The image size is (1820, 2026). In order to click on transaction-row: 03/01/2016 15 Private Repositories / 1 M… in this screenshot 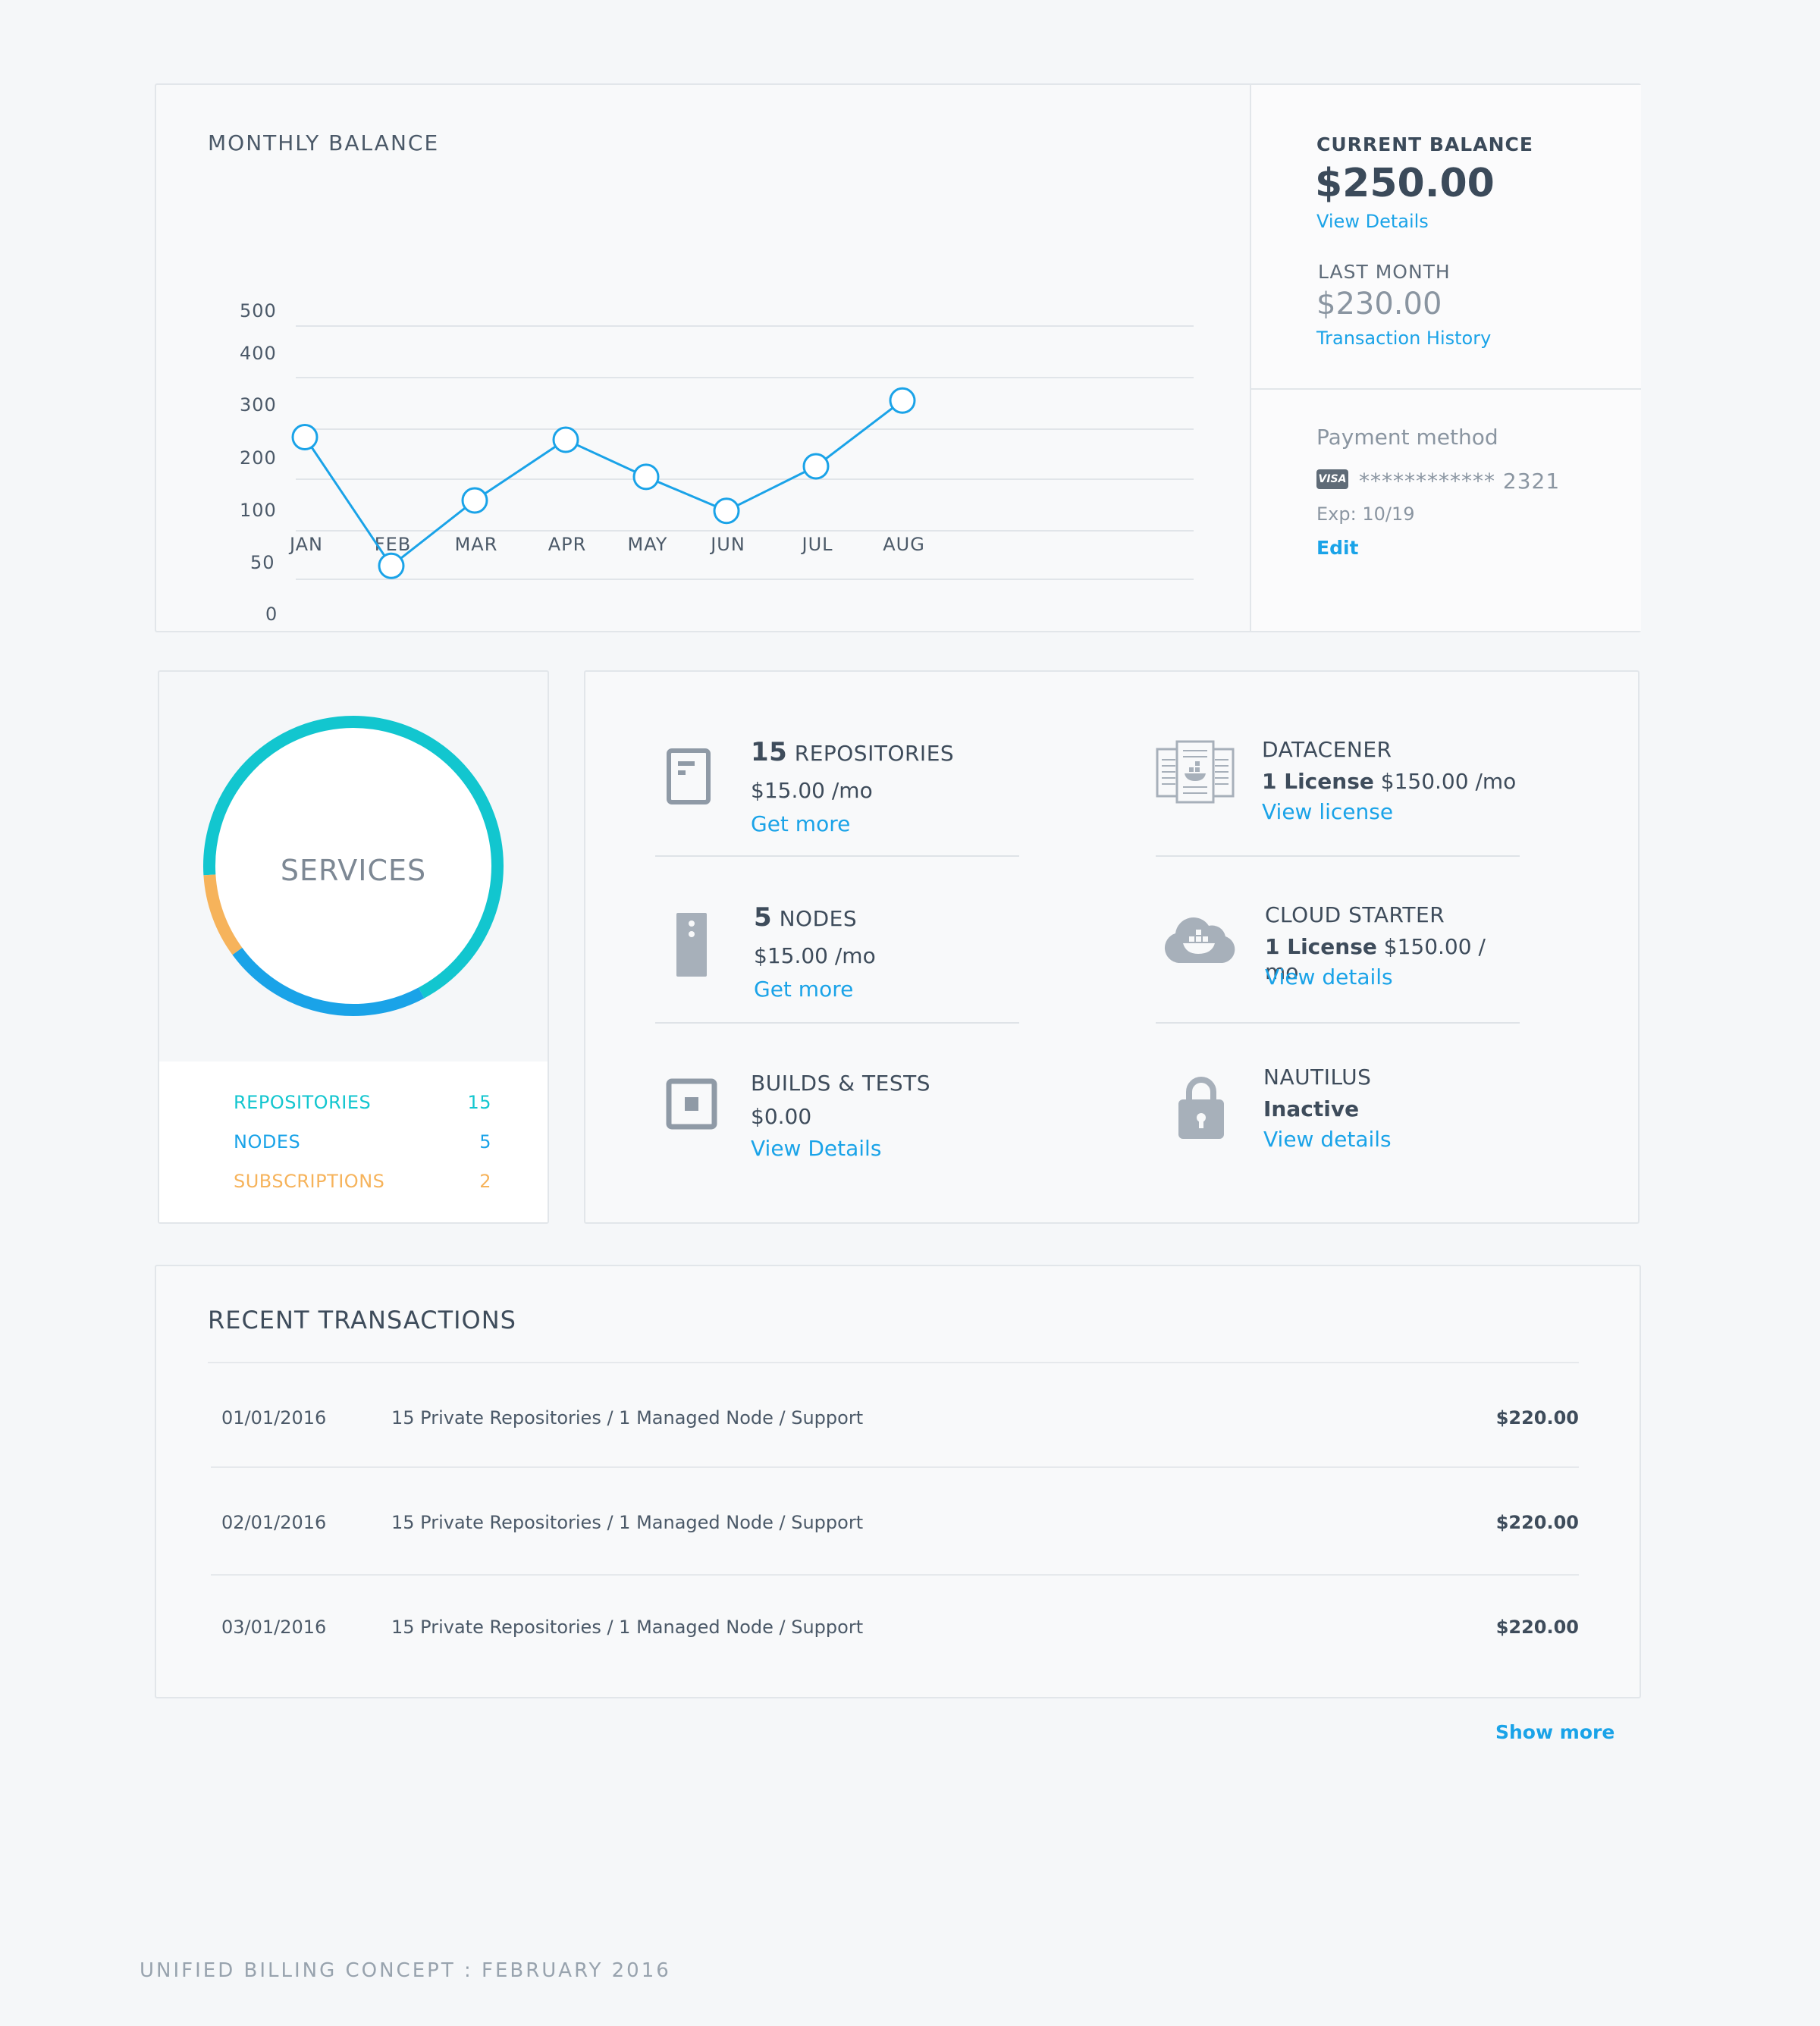, I will do `click(900, 1632)`.